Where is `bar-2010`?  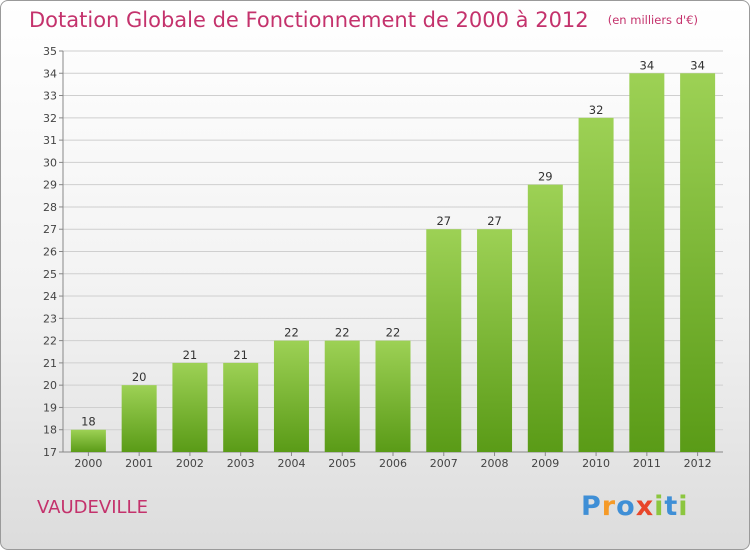 bar-2010 is located at coordinates (596, 284).